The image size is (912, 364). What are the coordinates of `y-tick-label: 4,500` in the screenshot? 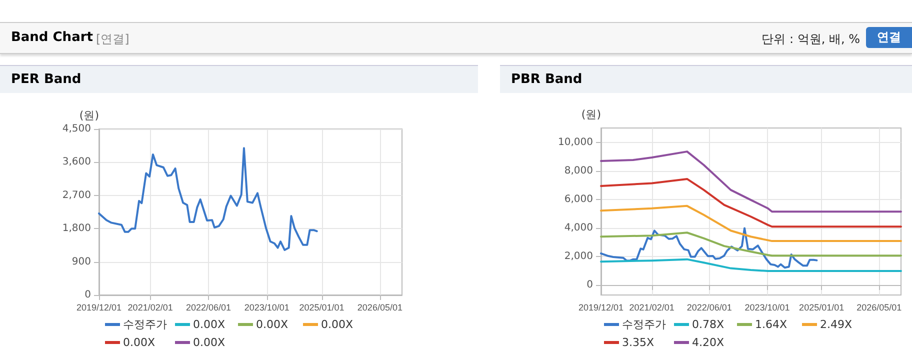 It's located at (76, 129).